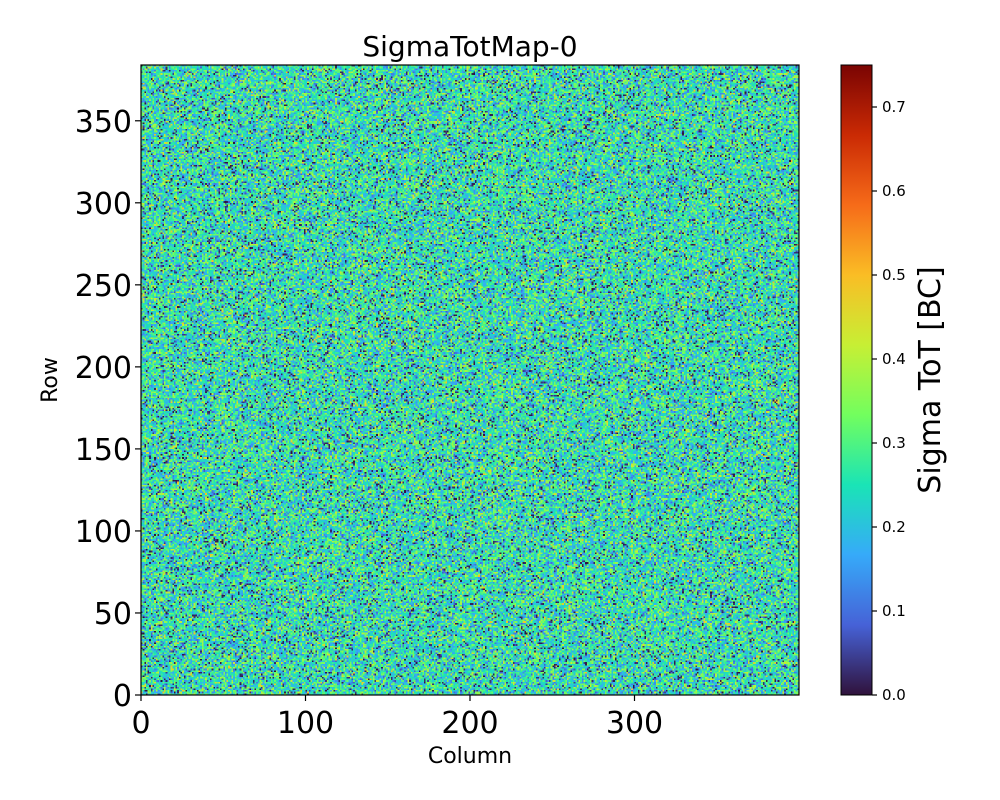 Image resolution: width=1000 pixels, height=800 pixels. I want to click on y-tick-label: 300, so click(103, 204).